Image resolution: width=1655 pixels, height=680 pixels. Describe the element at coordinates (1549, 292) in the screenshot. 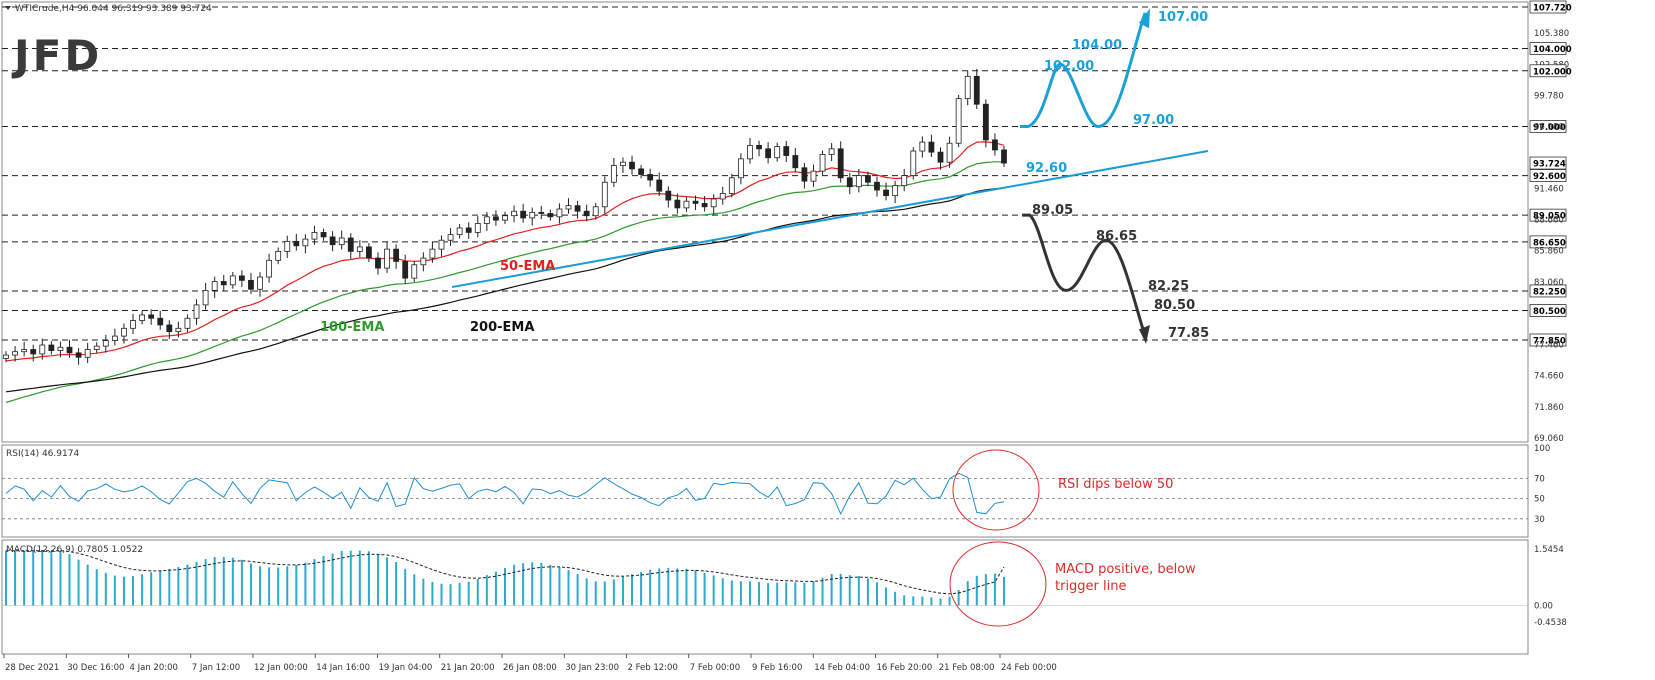

I see `price-tick-label: 82.250` at that location.